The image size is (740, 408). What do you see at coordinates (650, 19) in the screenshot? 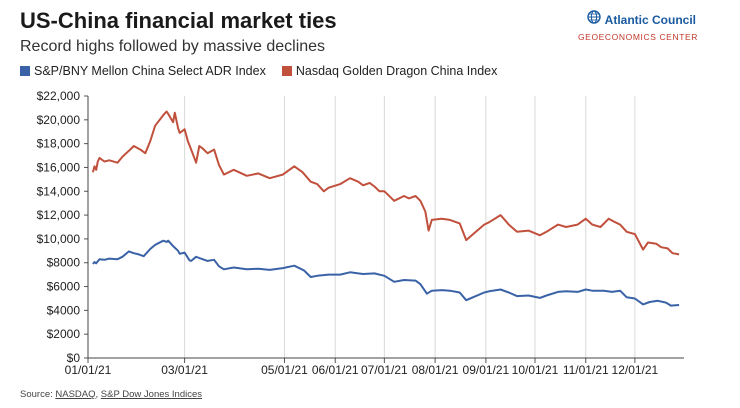
I see `brand-name: Atlantic Council` at bounding box center [650, 19].